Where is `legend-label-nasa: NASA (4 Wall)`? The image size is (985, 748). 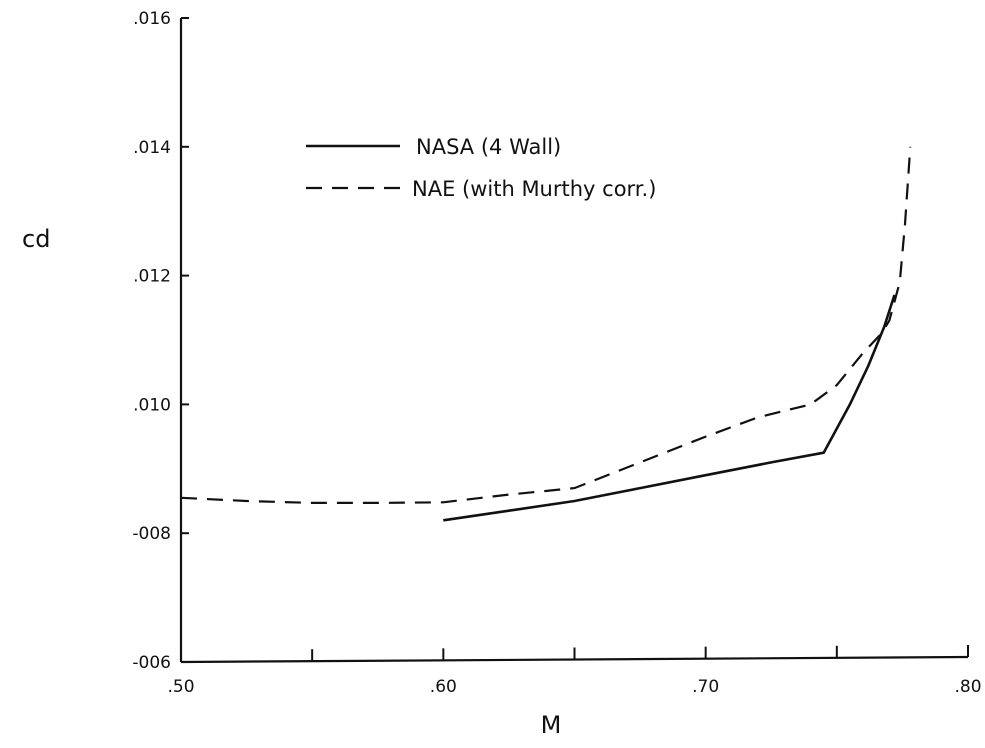 legend-label-nasa: NASA (4 Wall) is located at coordinates (488, 147).